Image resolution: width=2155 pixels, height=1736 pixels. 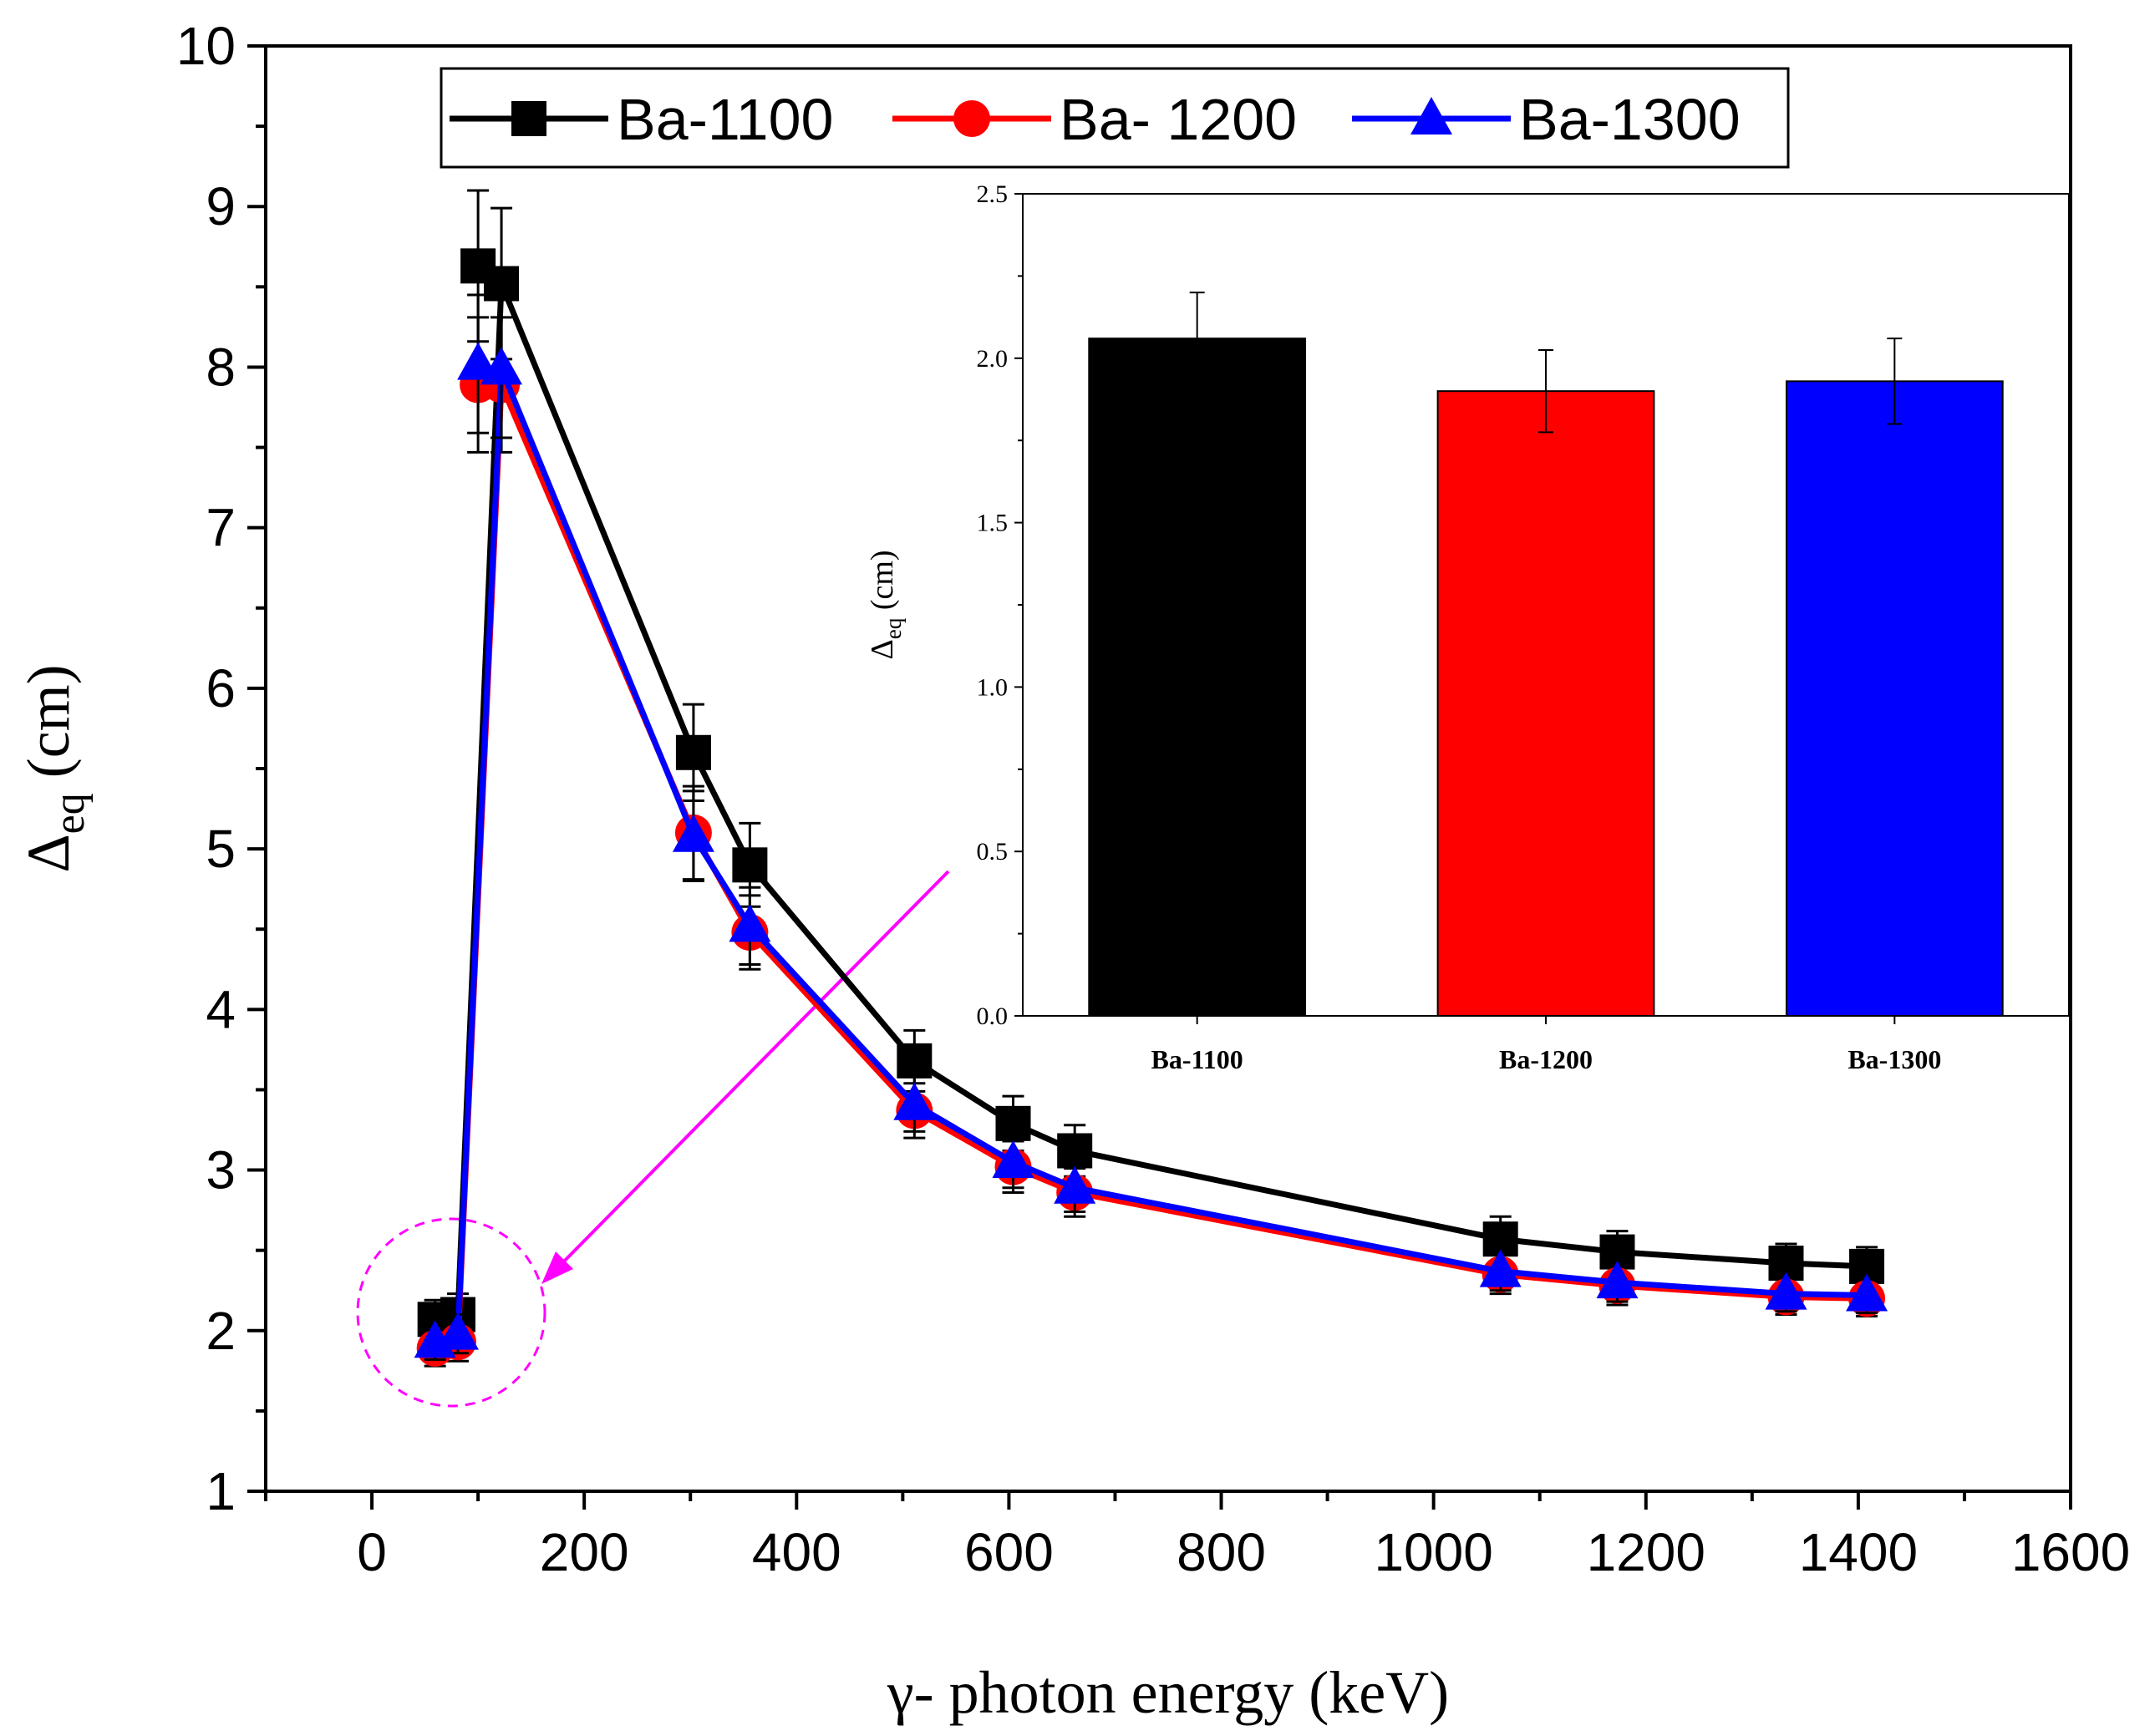 I want to click on legend-label: Ba-1100, so click(x=725, y=120).